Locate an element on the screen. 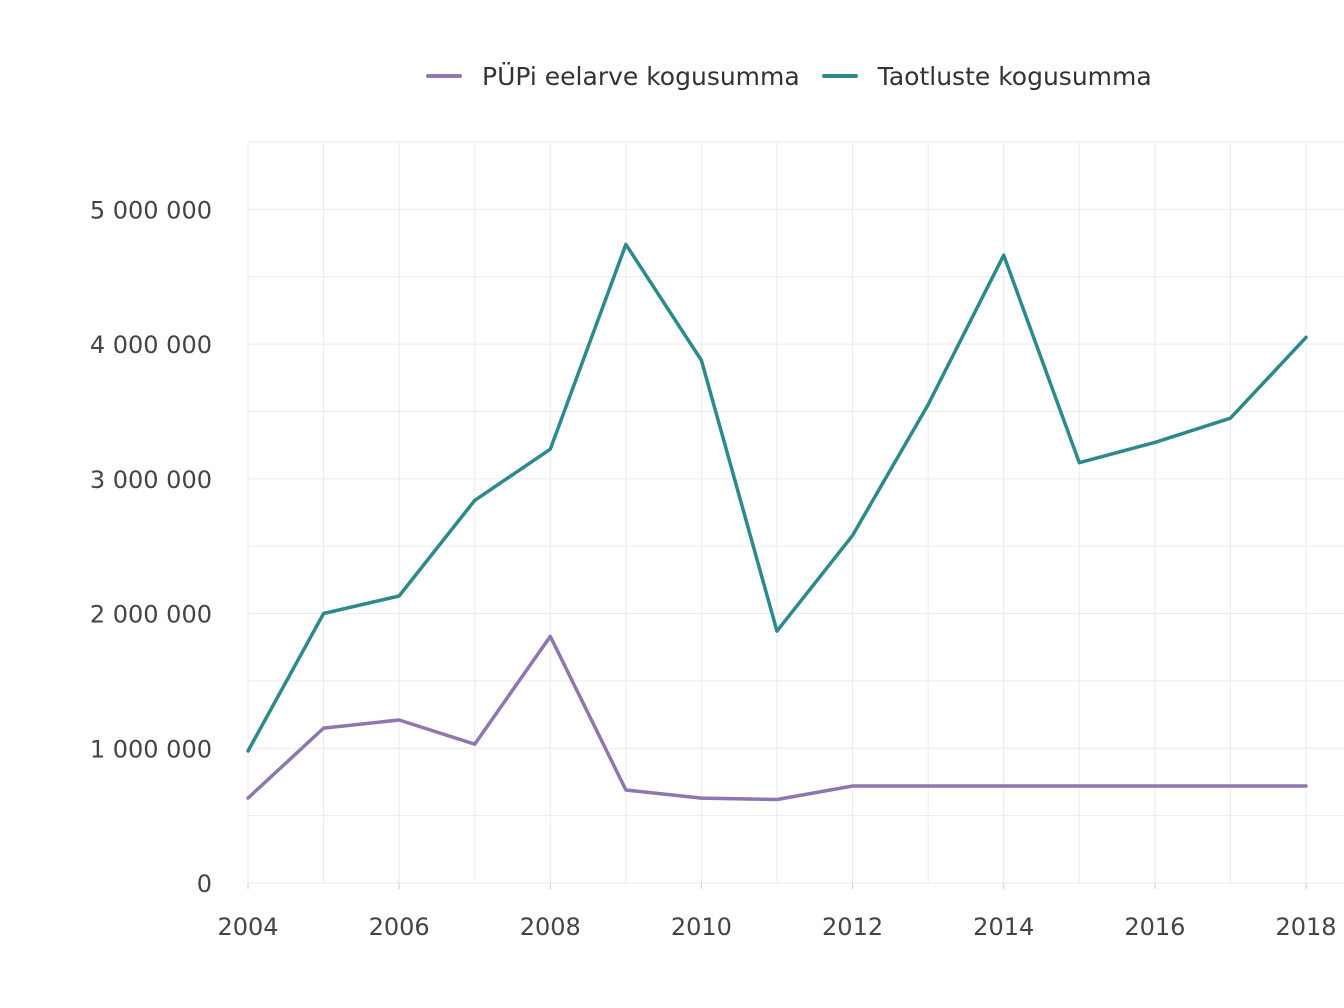 The height and width of the screenshot is (1008, 1344). x-tick-label: 2004 is located at coordinates (247, 927).